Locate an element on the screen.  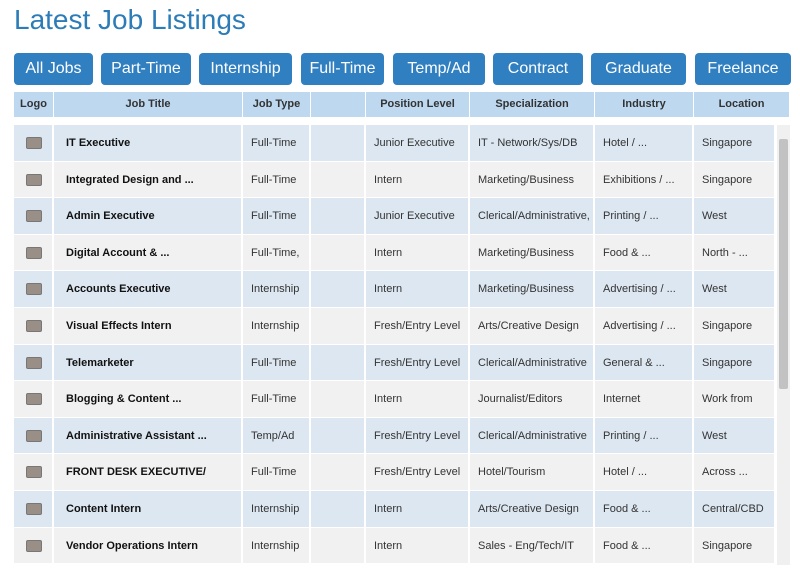
filter-tab: Full-Time is located at coordinates (342, 69).